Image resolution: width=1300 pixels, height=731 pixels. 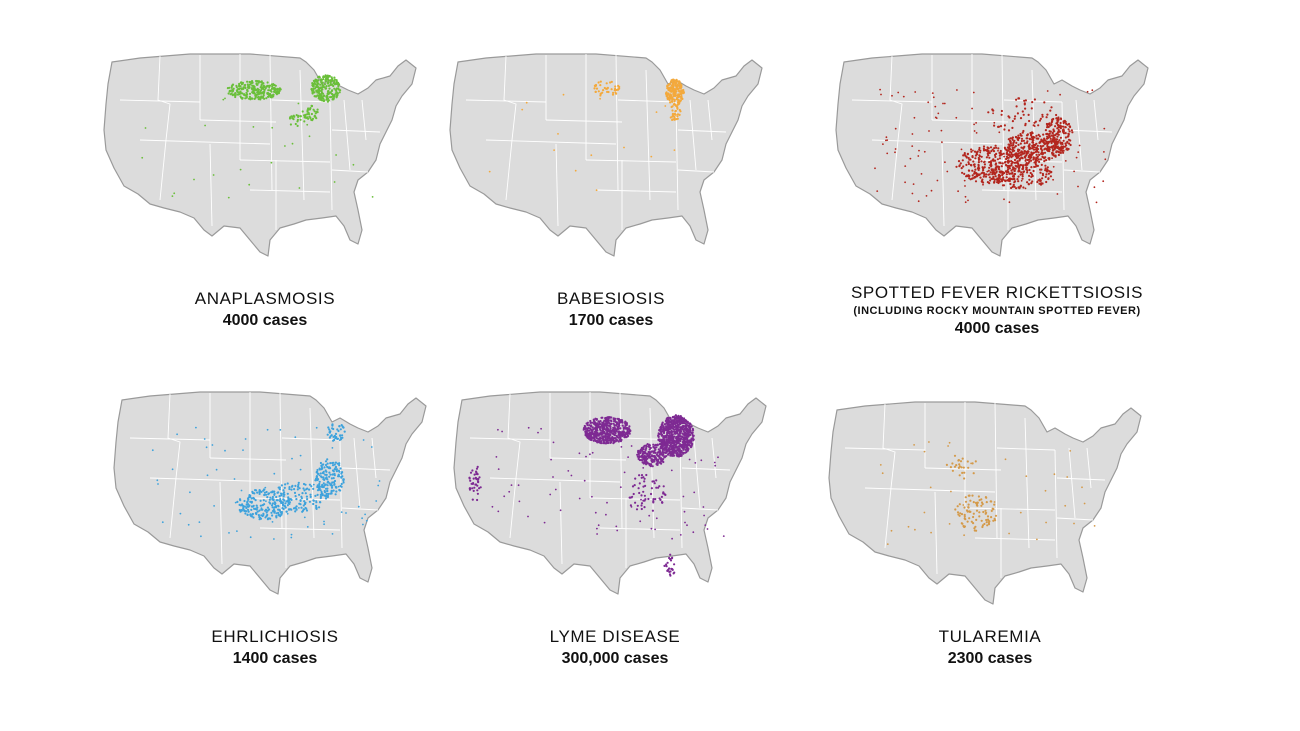 What do you see at coordinates (997, 292) in the screenshot?
I see `disease-title: SPOTTED FEVER RICKETTSIOSIS` at bounding box center [997, 292].